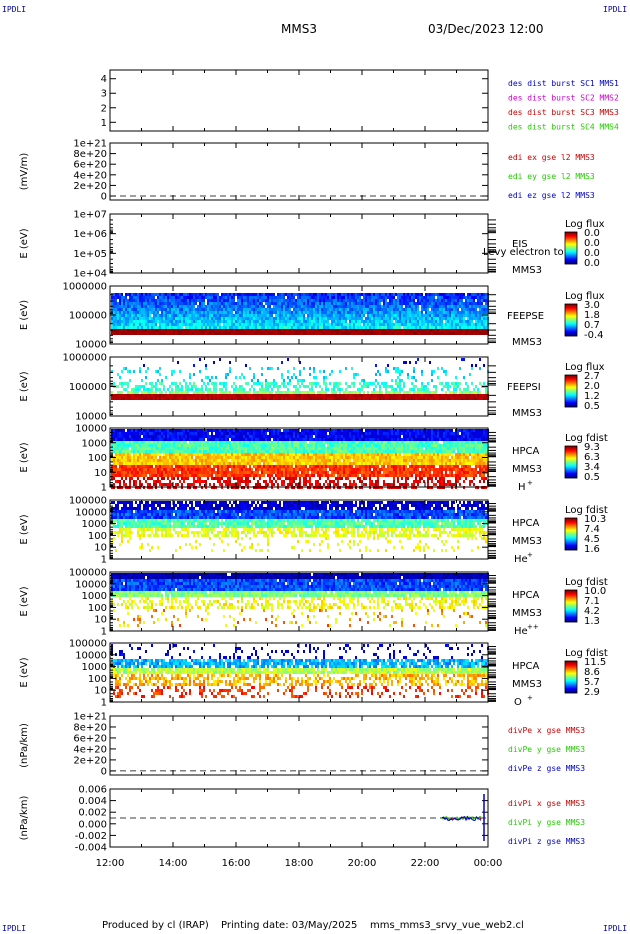 The image size is (630, 934). I want to click on hpca_hepp-ytick-label: 10000, so click(91, 584).